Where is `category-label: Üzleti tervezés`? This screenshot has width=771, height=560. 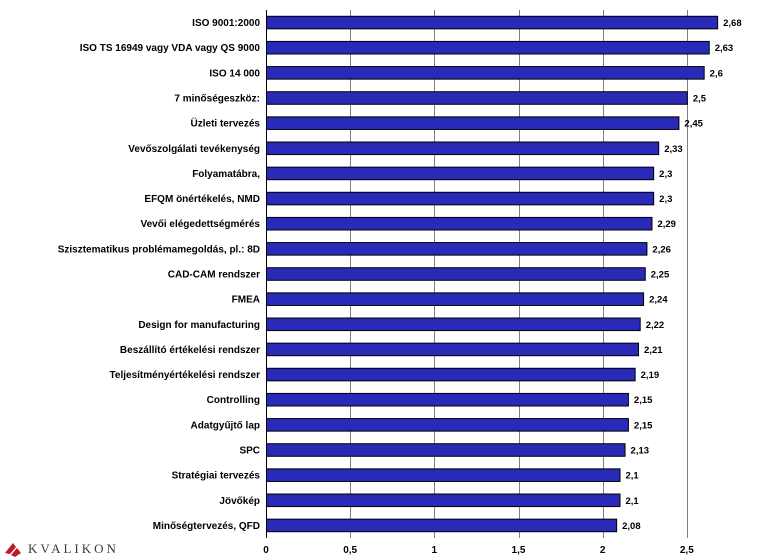
category-label: Üzleti tervezés is located at coordinates (226, 123).